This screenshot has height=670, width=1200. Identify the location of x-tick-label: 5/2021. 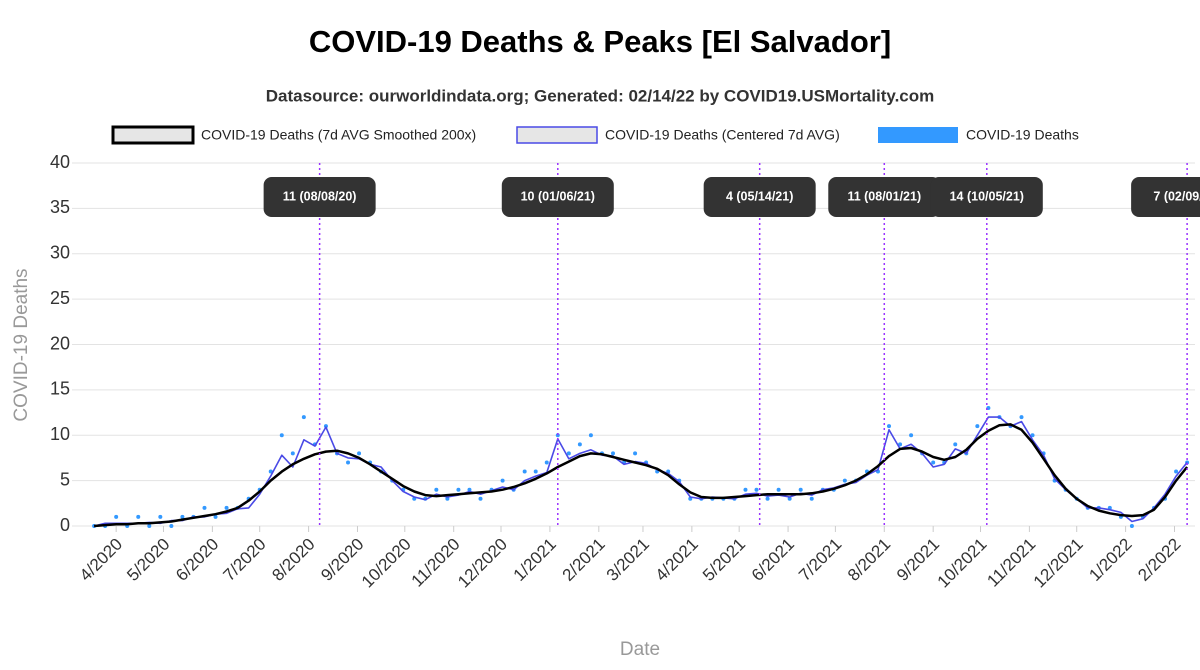
(724, 560).